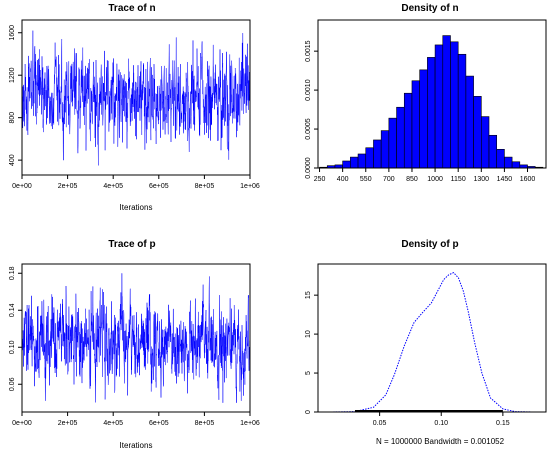  Describe the element at coordinates (12, 273) in the screenshot. I see `trace-p-y-tick-label: 0.18` at that location.